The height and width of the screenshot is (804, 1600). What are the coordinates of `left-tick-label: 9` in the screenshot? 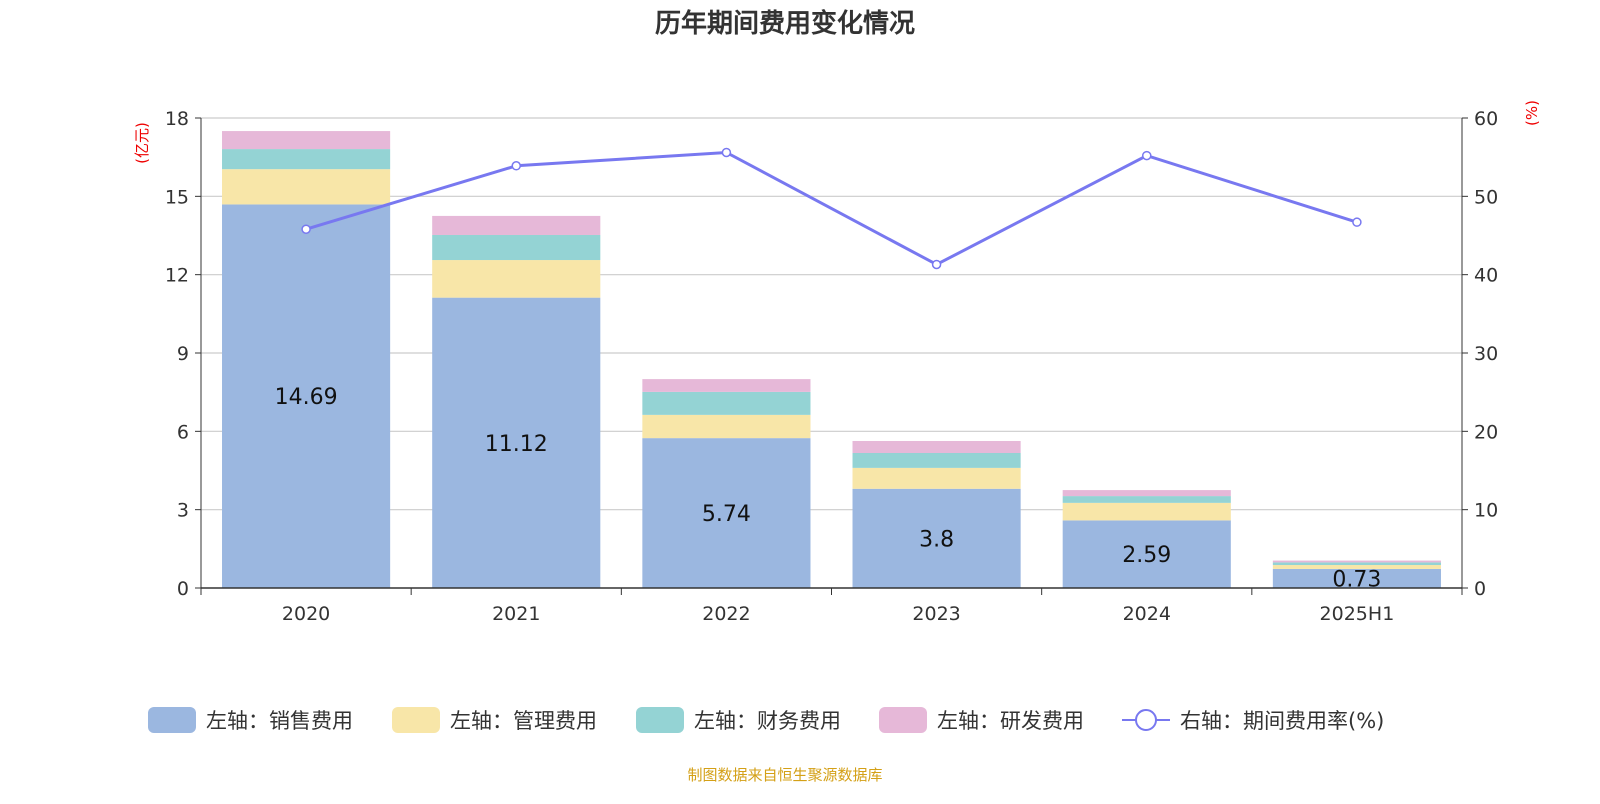 It's located at (183, 354).